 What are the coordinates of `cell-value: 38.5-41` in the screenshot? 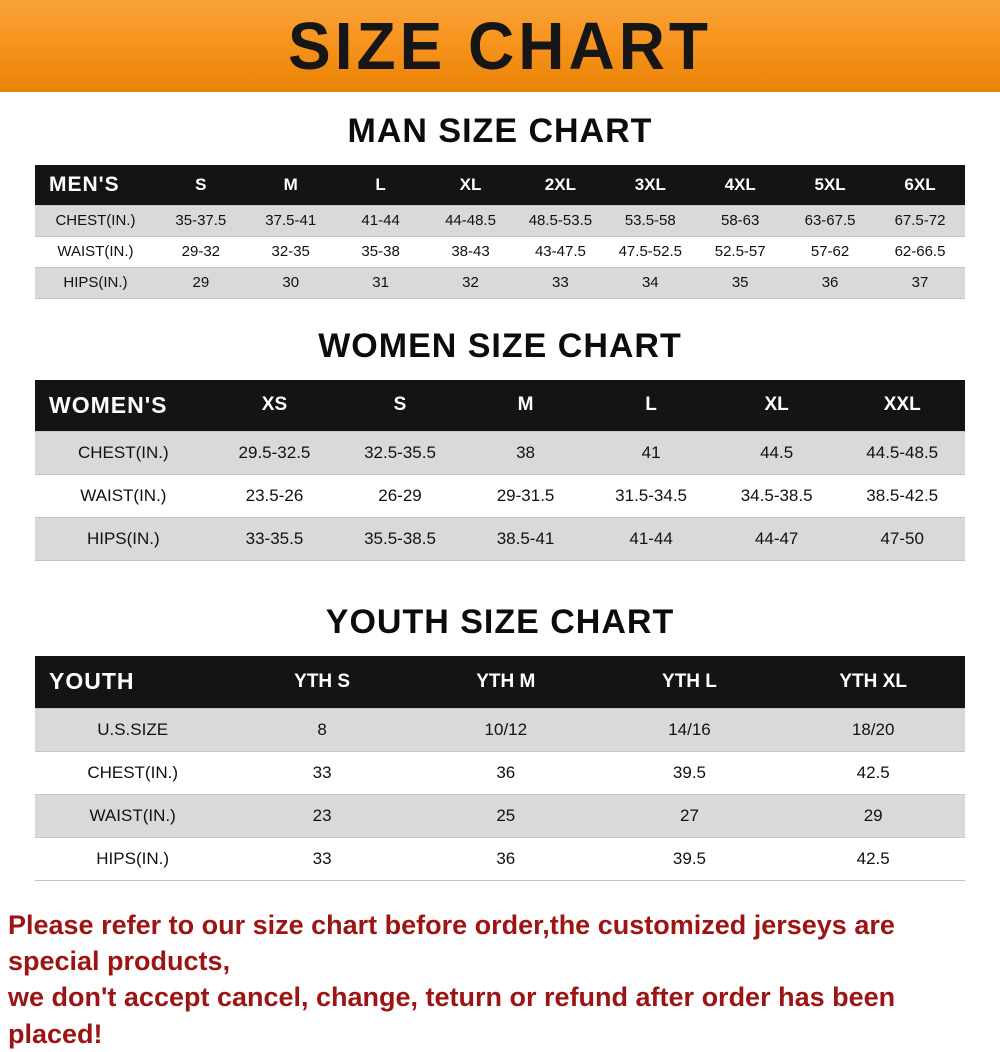 It's located at (526, 539).